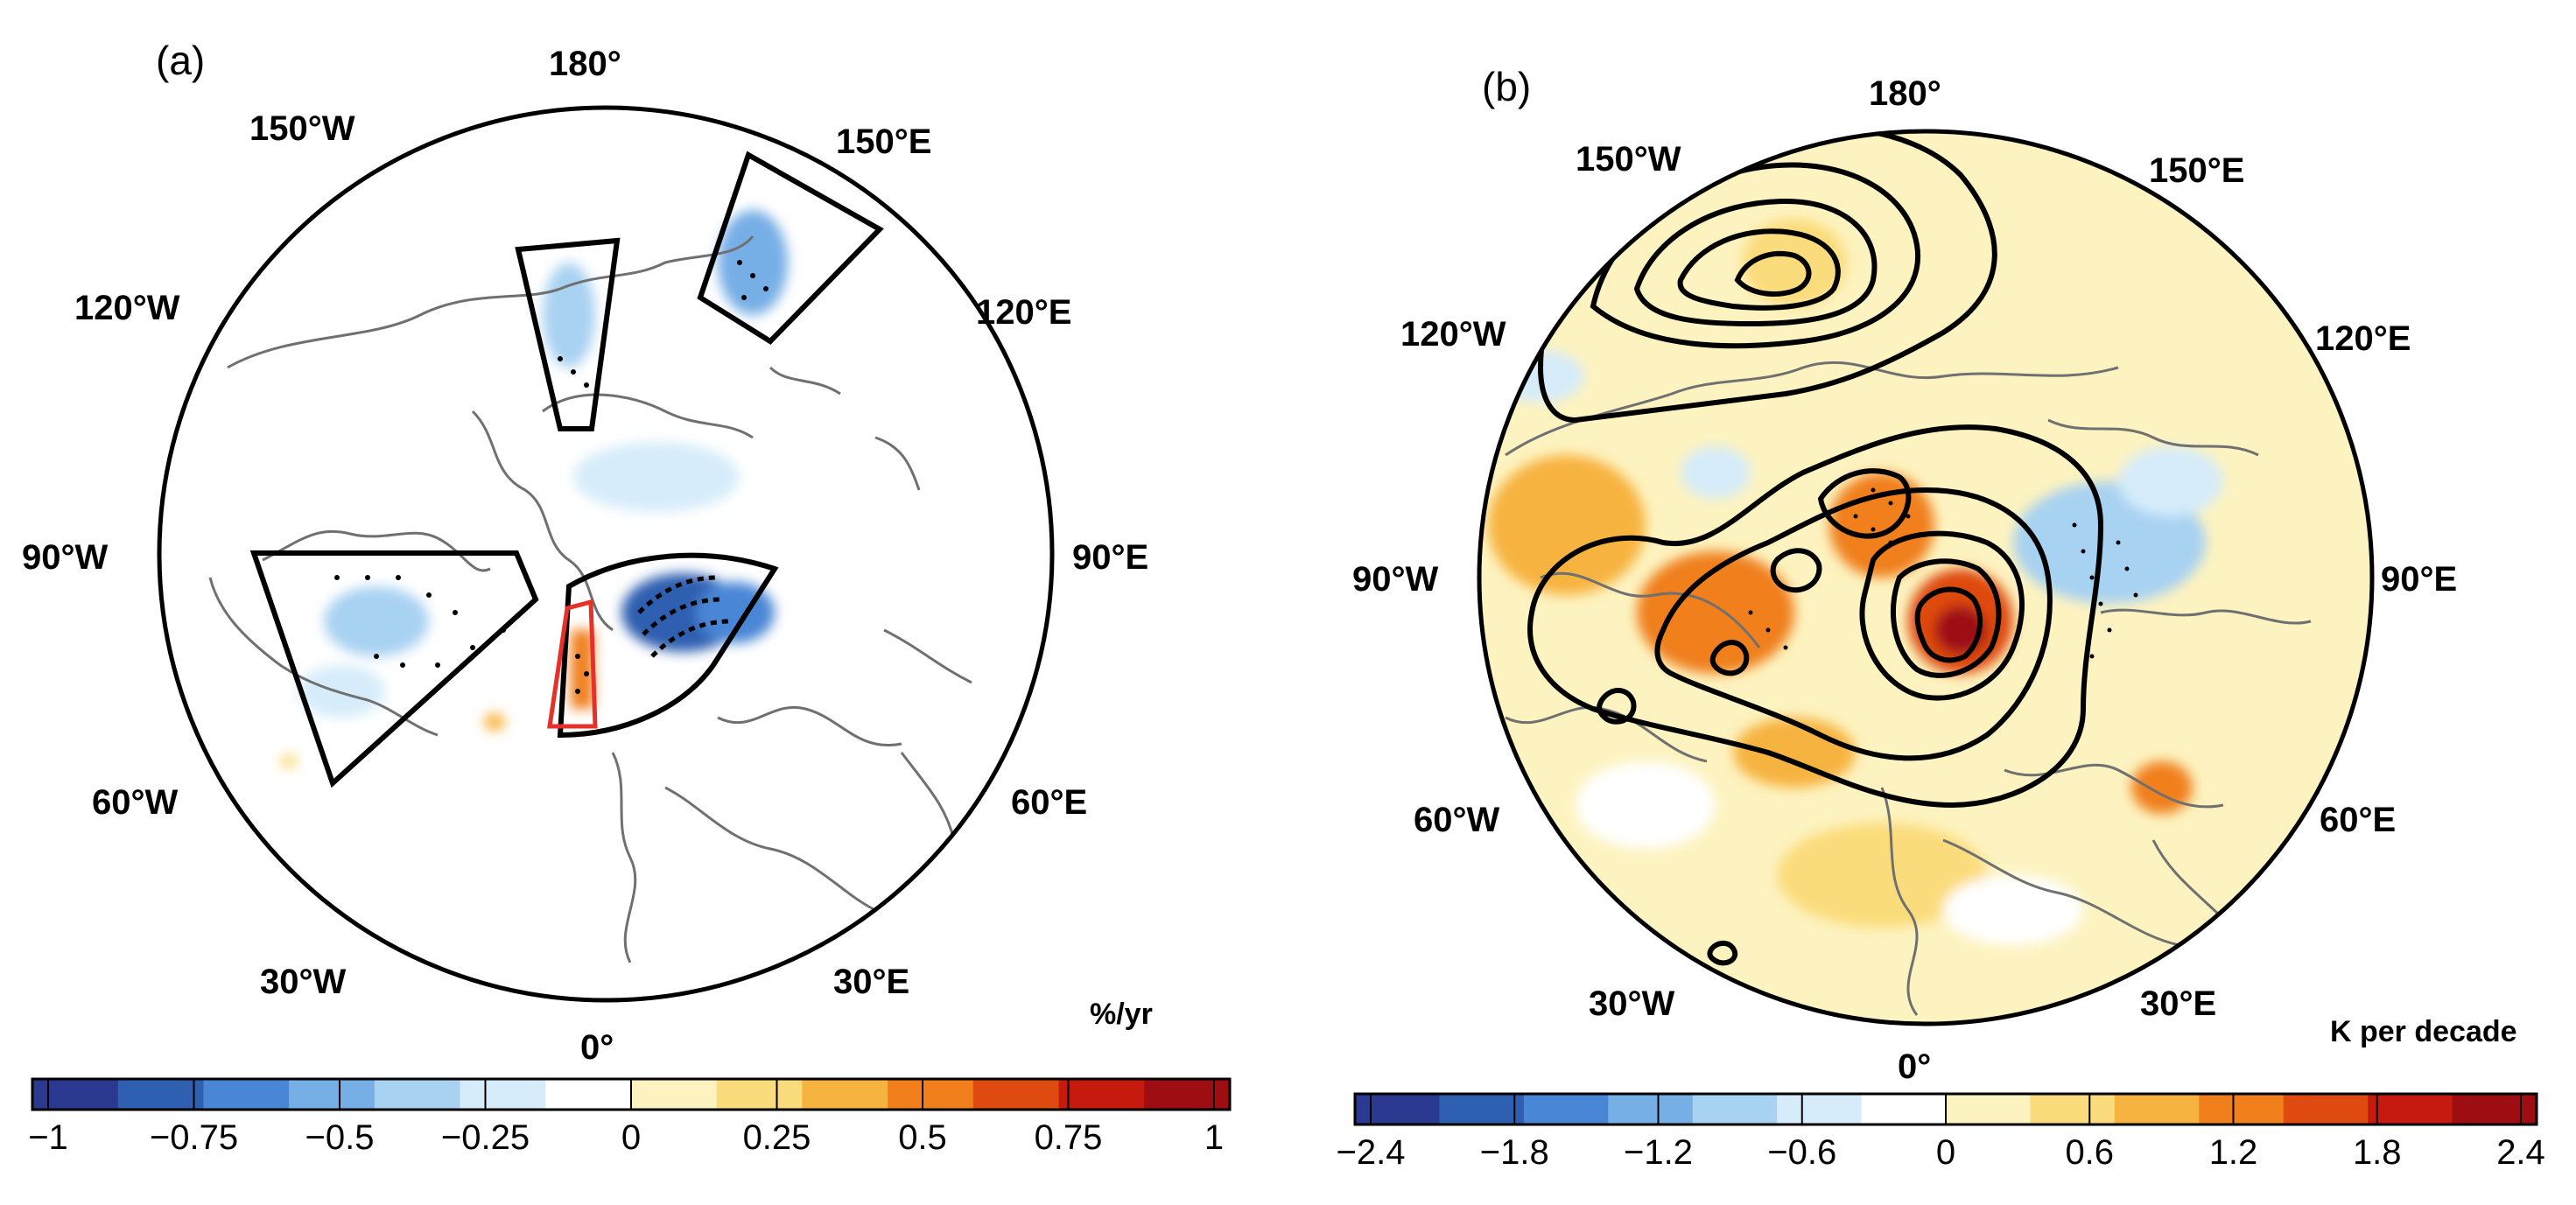  I want to click on colorbar-tick-label: 2.4, so click(2520, 1152).